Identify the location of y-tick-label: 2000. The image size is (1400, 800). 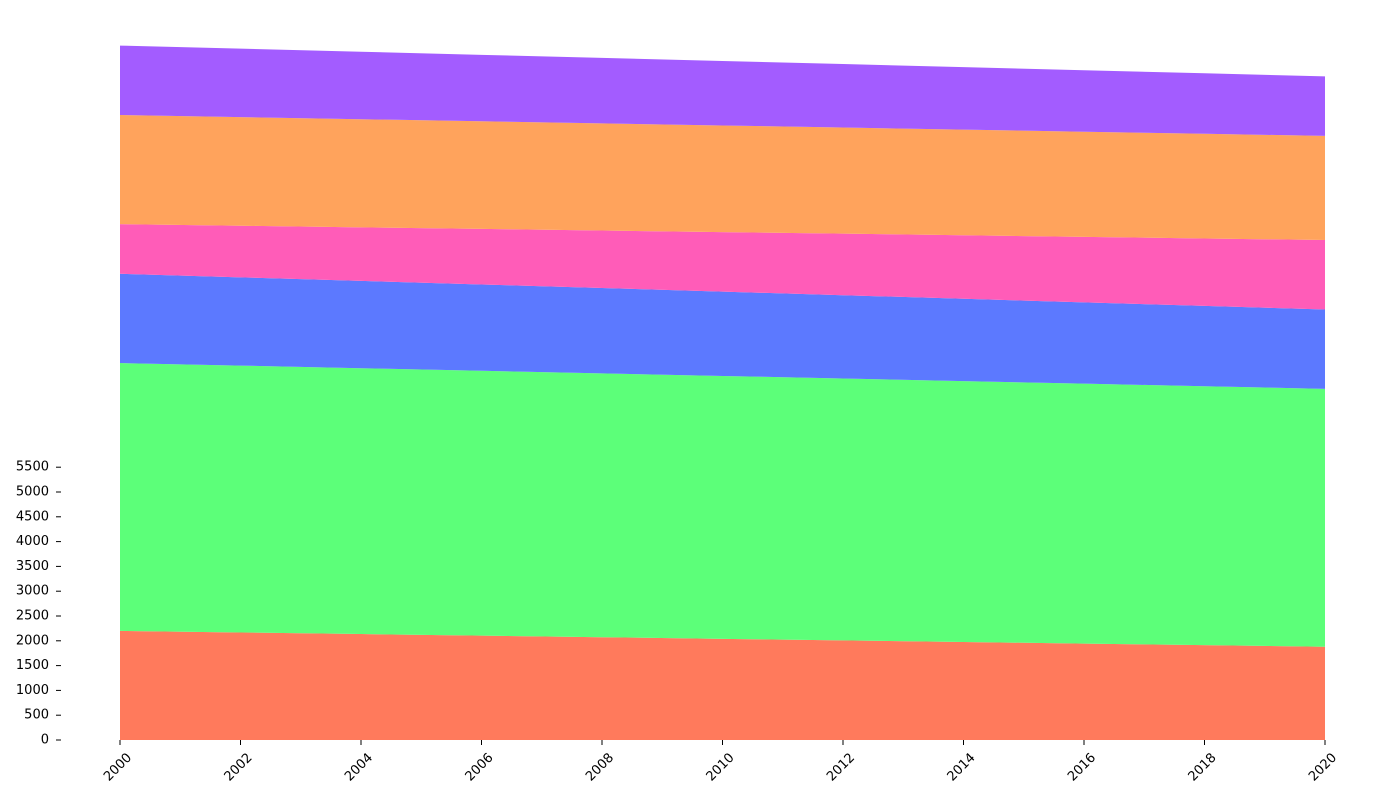
(32, 640).